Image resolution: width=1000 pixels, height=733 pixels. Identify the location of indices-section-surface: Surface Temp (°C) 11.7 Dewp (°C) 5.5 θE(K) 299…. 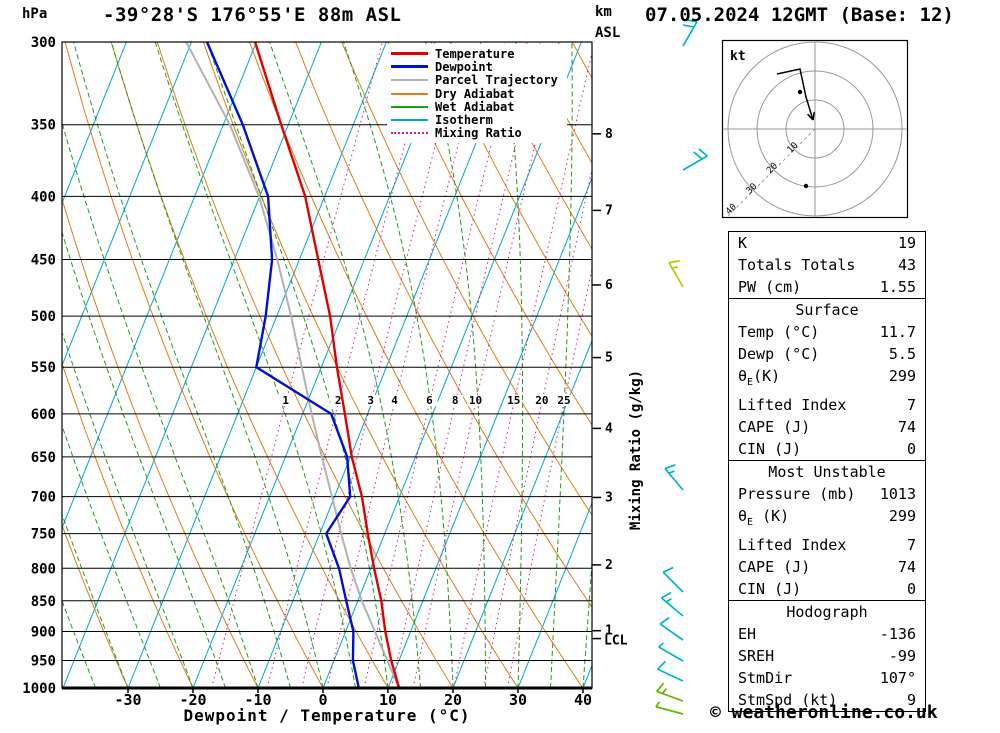
(827, 379).